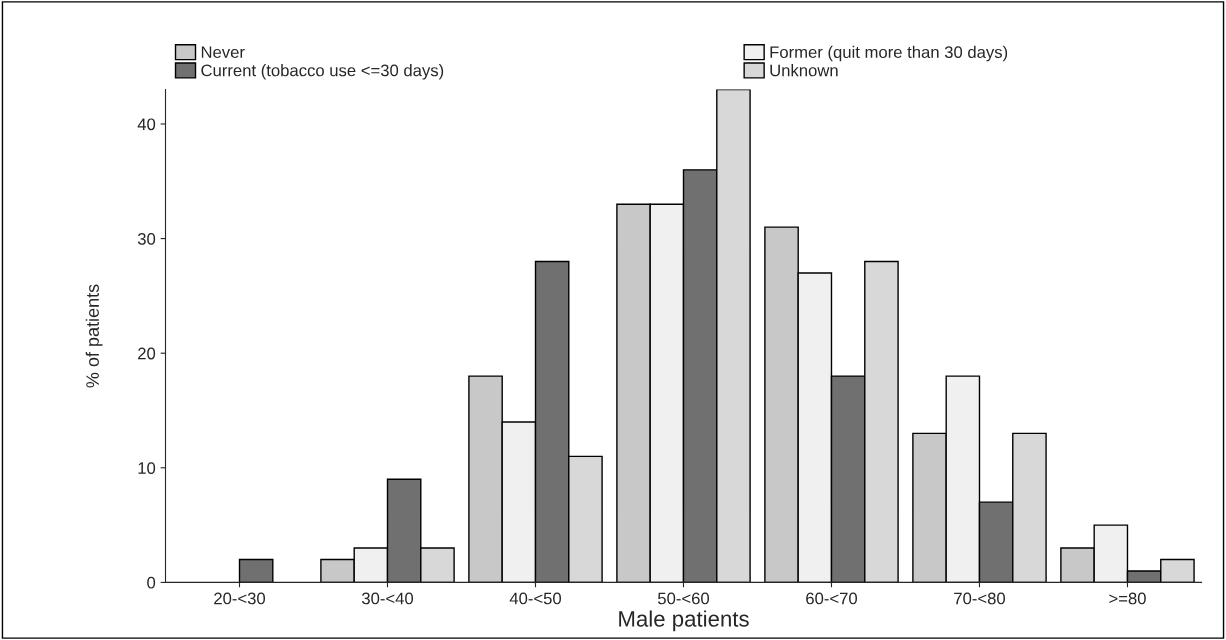 This screenshot has height=640, width=1226. Describe the element at coordinates (223, 52) in the screenshot. I see `legend-label: Never` at that location.